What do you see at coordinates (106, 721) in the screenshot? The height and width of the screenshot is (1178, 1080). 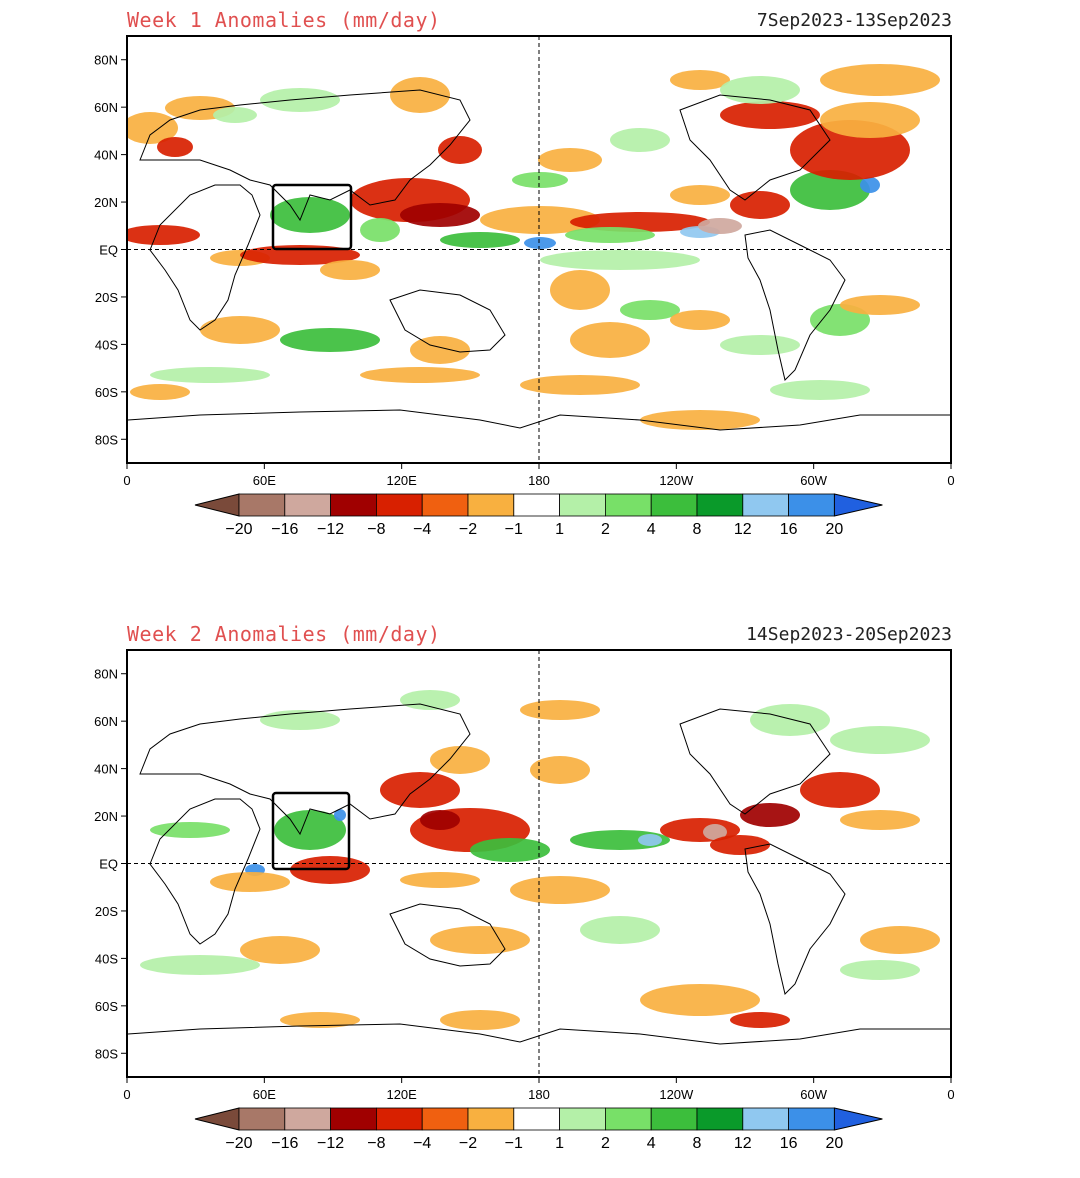 I see `lat-label: 60N` at bounding box center [106, 721].